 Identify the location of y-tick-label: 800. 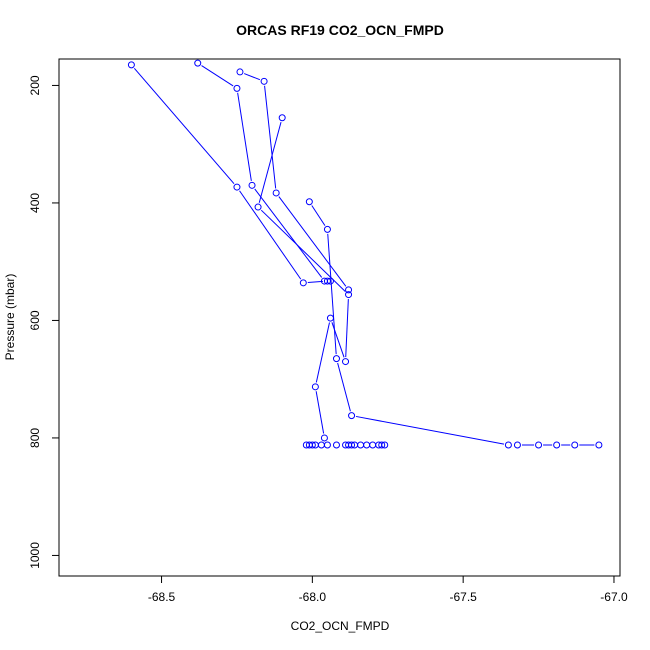
(35, 438).